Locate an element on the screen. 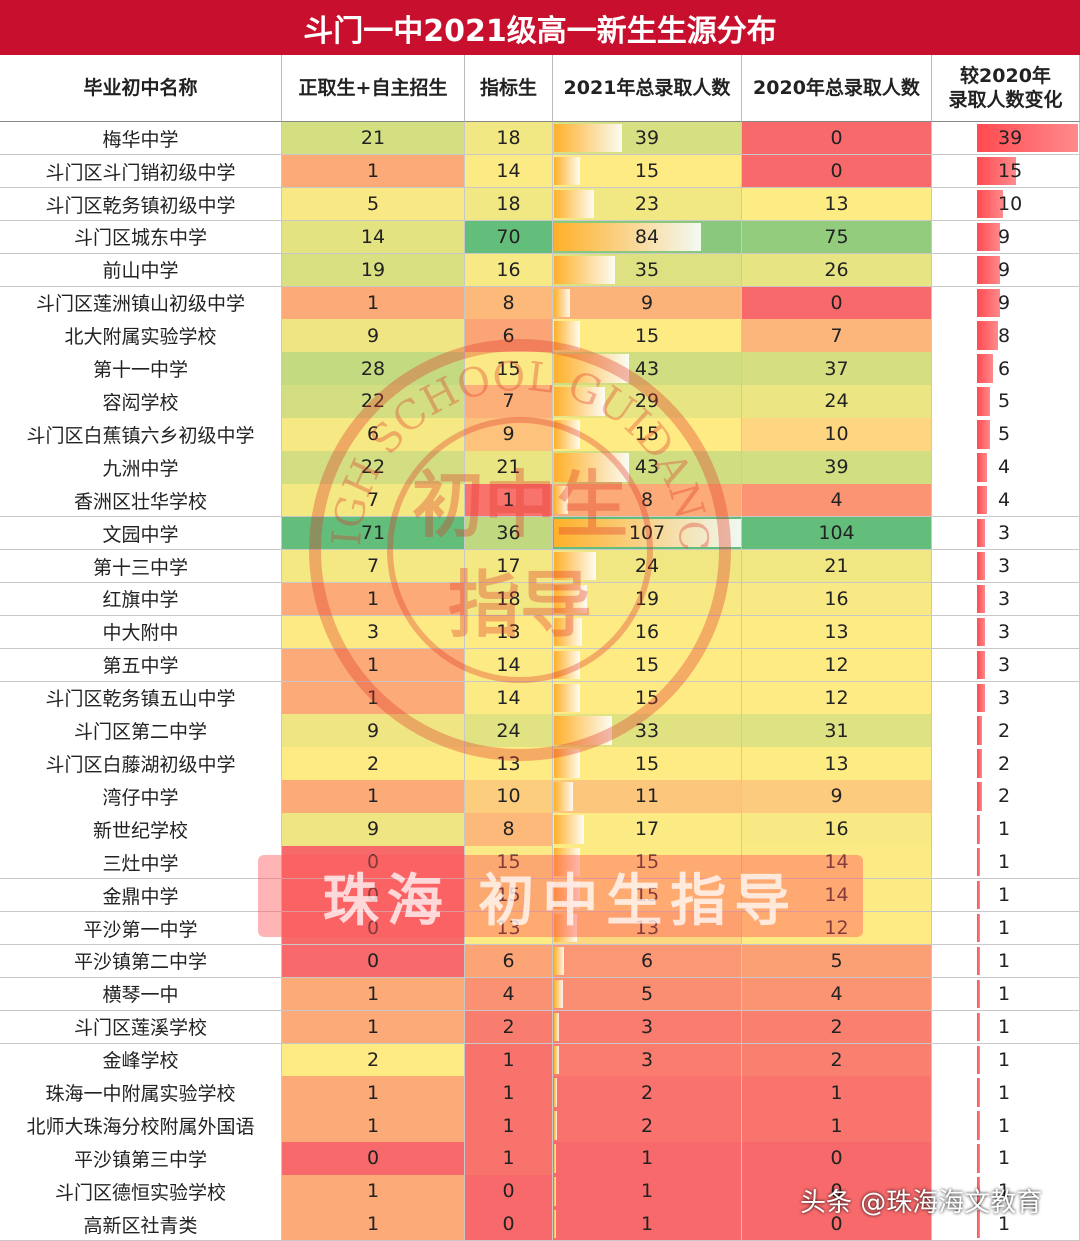 Image resolution: width=1080 pixels, height=1241 pixels. value-text: 29 is located at coordinates (647, 401).